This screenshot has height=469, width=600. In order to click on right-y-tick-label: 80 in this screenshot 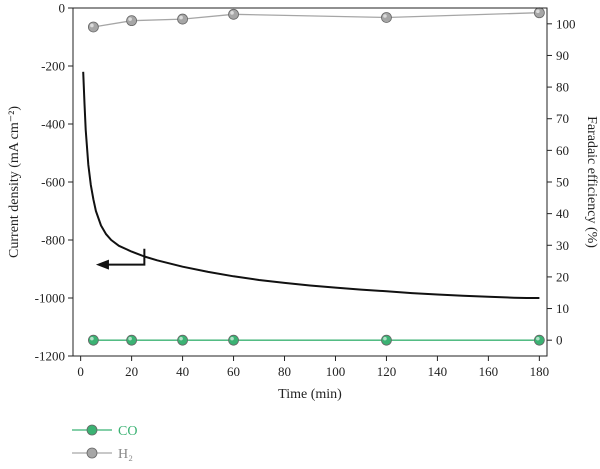, I will do `click(562, 87)`.